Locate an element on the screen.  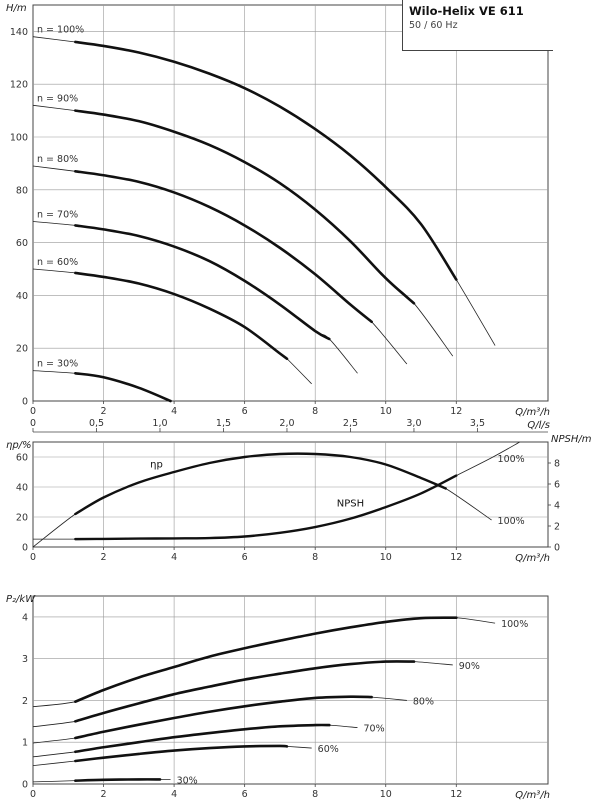
head-xtick-label: 4 is located at coordinates (174, 411).